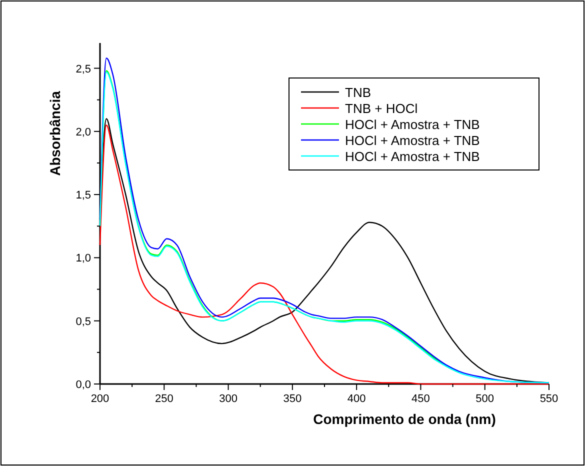  I want to click on x-tick-label: 550, so click(549, 399).